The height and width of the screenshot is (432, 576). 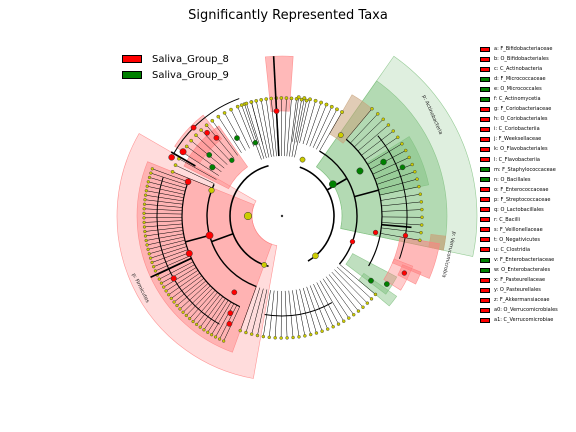 I want to click on taxa-legend-label: p: F_Streptococcaceae, so click(x=522, y=199).